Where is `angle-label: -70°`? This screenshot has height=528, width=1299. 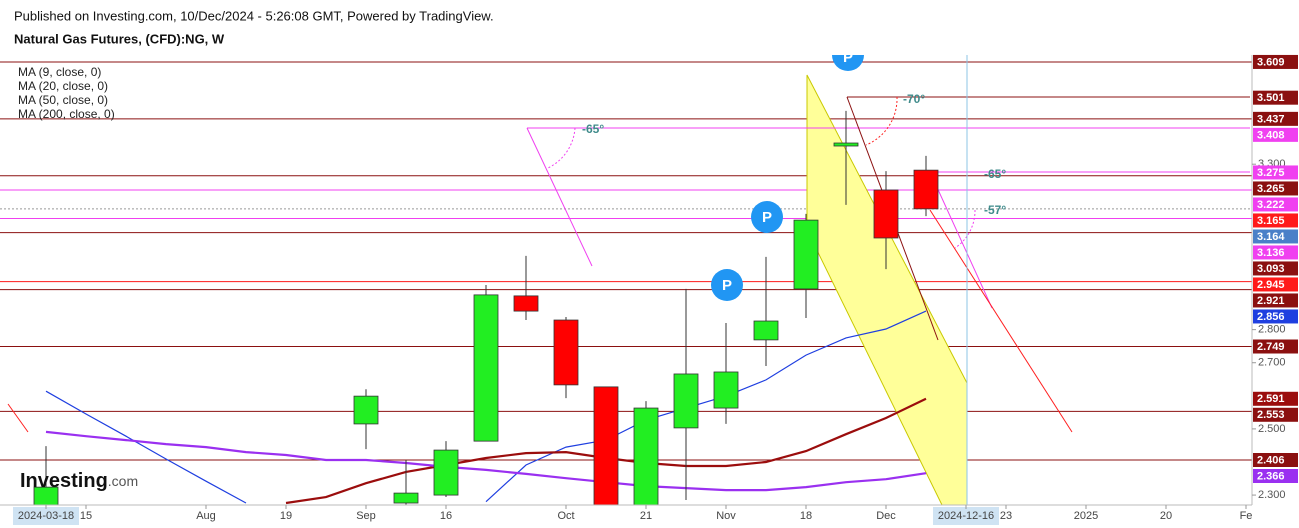
angle-label: -70° is located at coordinates (914, 99).